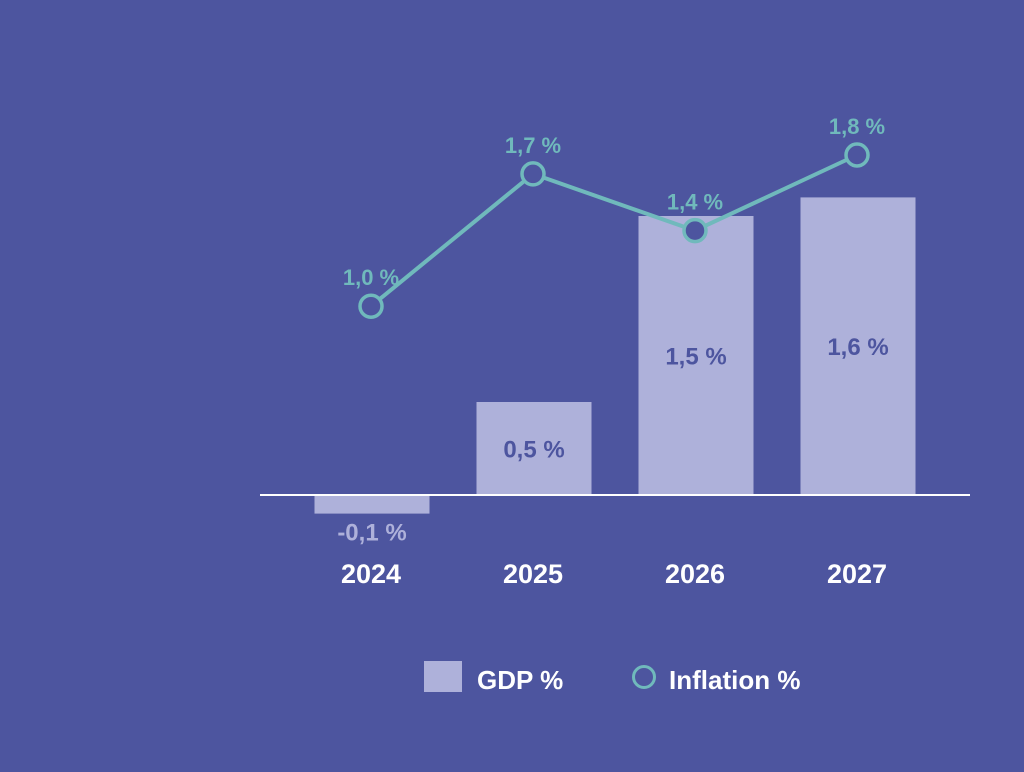 This screenshot has width=1024, height=772. What do you see at coordinates (734, 680) in the screenshot?
I see `legend-label-inflation: Inflation %` at bounding box center [734, 680].